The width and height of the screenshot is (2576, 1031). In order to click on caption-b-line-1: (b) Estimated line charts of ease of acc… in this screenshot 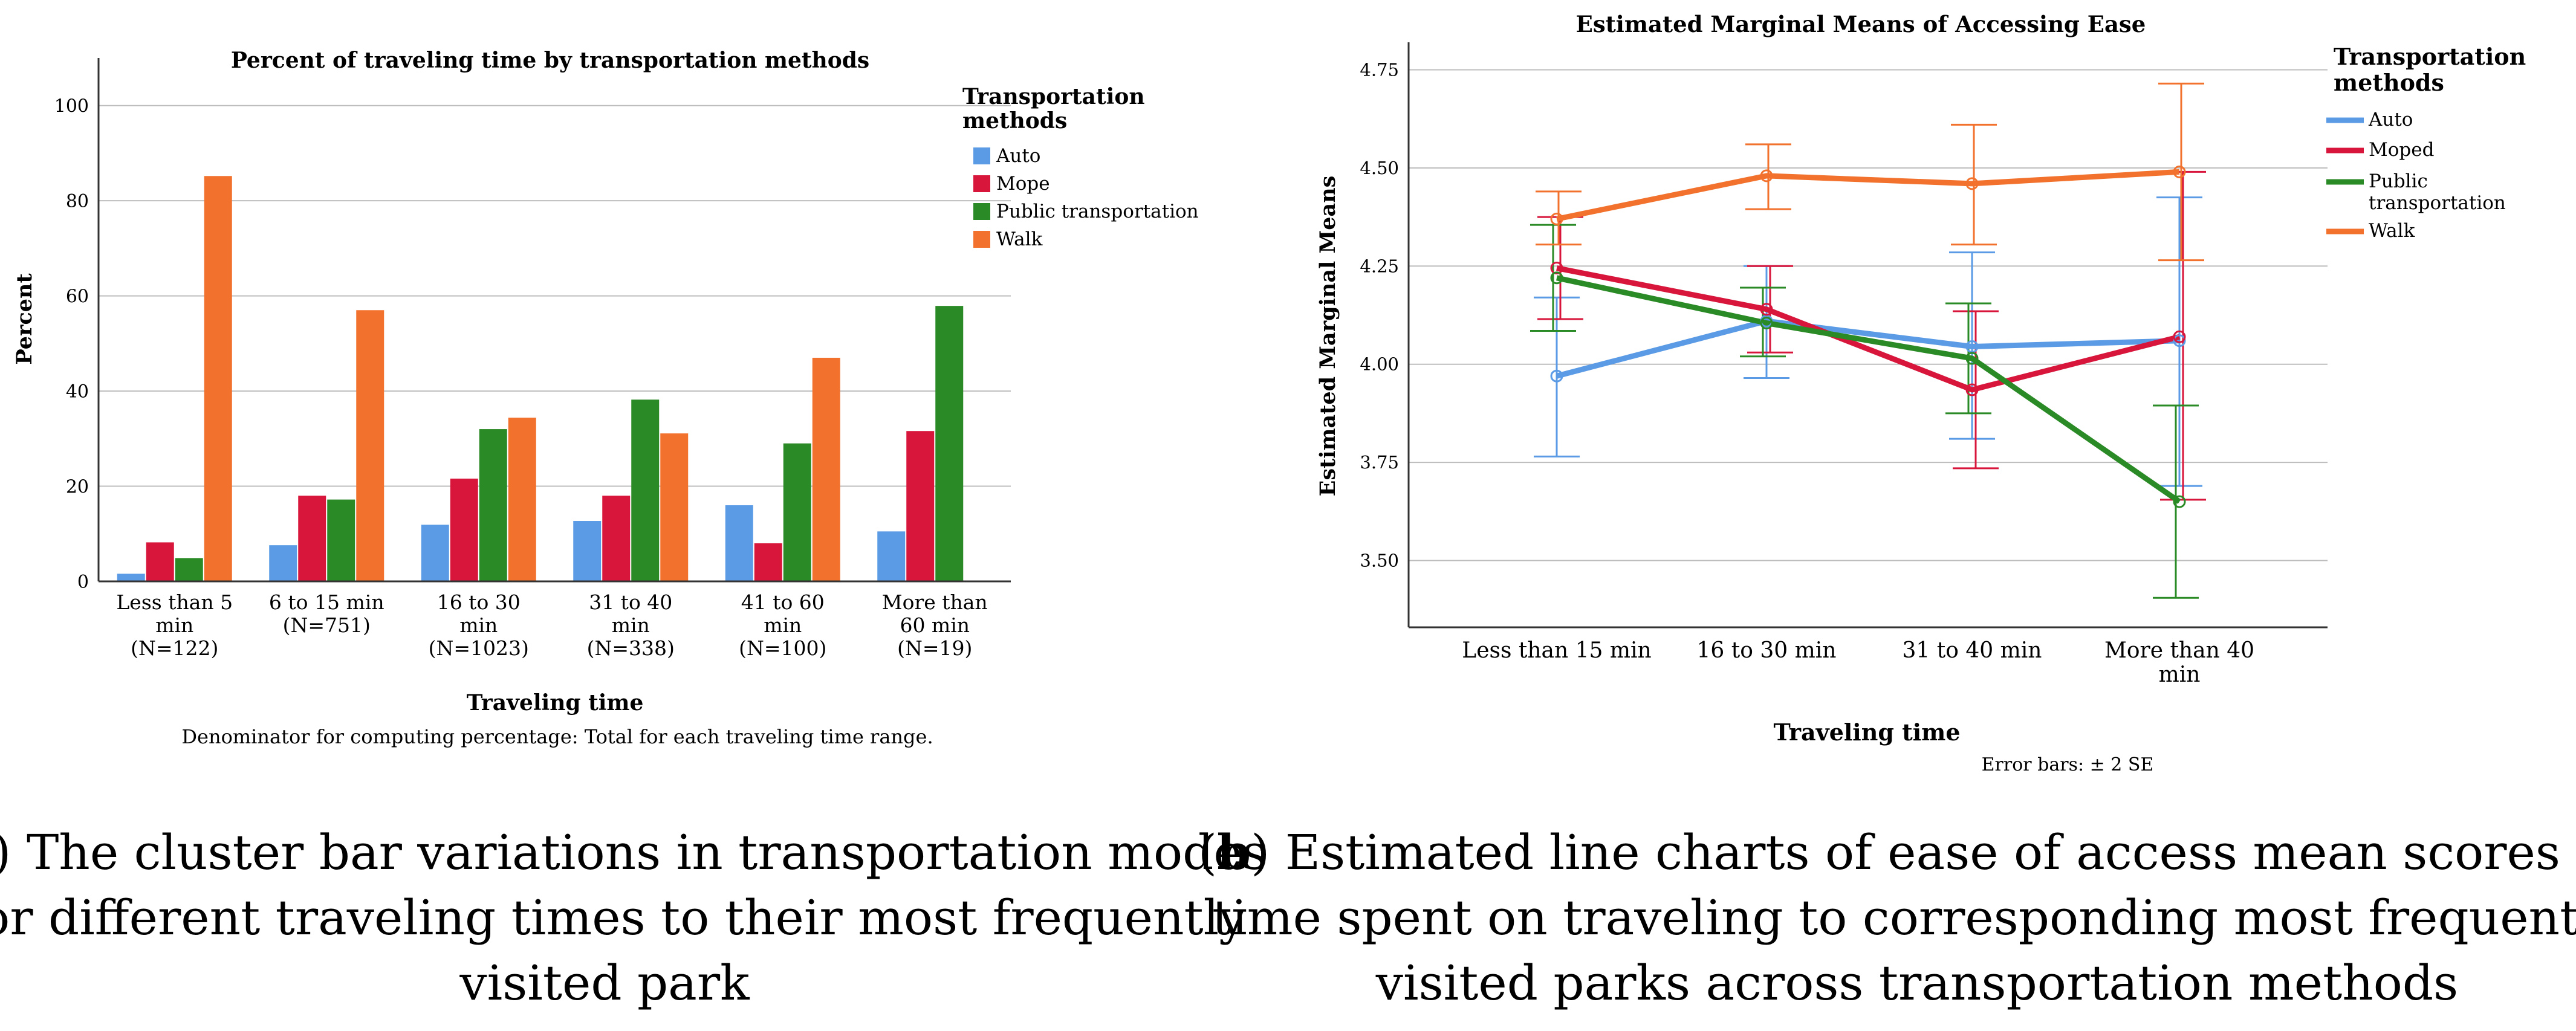, I will do `click(1887, 853)`.